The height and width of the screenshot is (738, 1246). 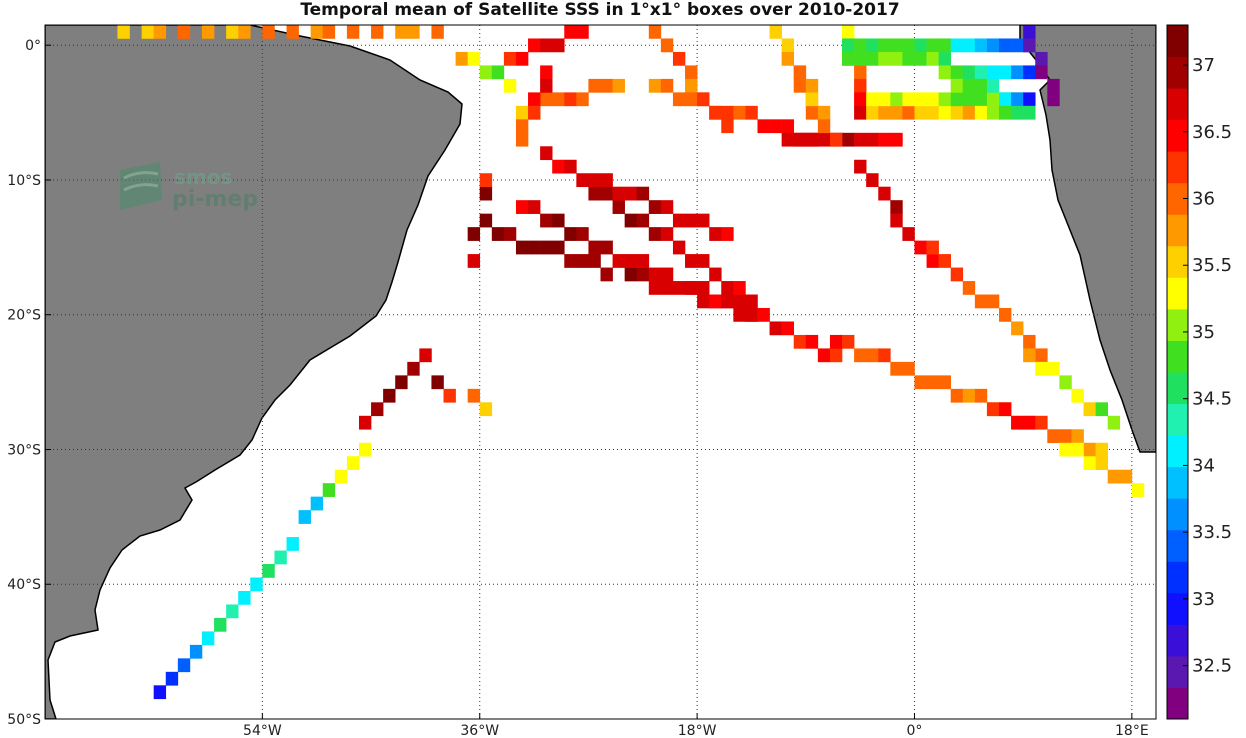 I want to click on colorbar-tick-label: 36, so click(x=1203, y=199).